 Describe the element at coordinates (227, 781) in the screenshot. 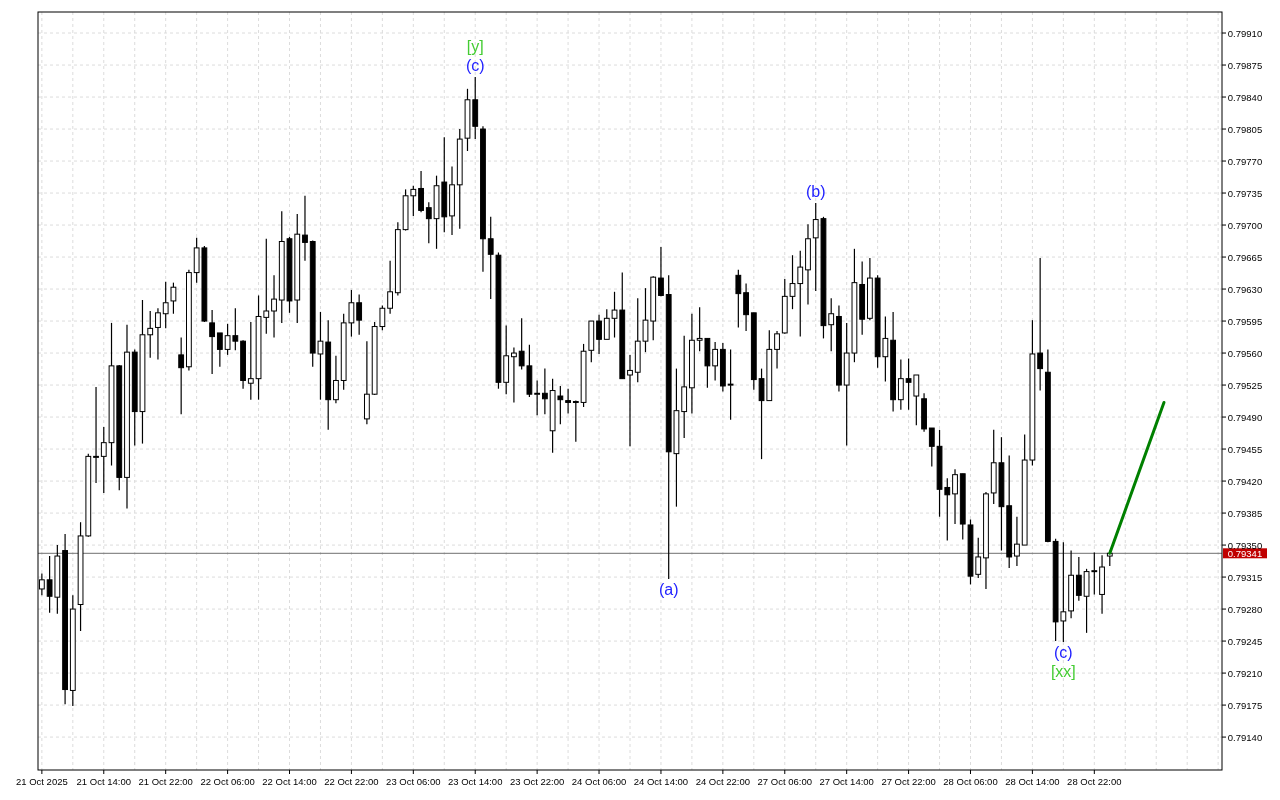

I see `x-tick-label: 22 Oct 06:00` at that location.